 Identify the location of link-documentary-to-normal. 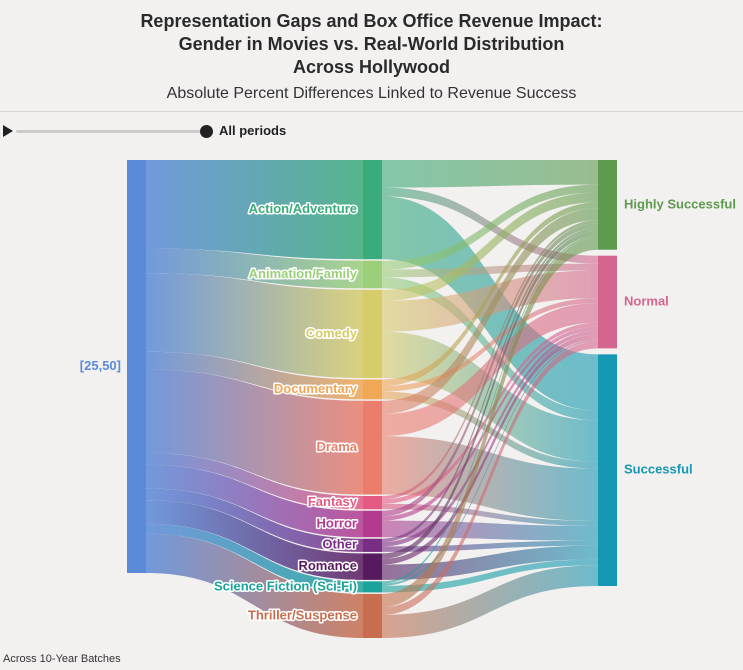
(490, 345).